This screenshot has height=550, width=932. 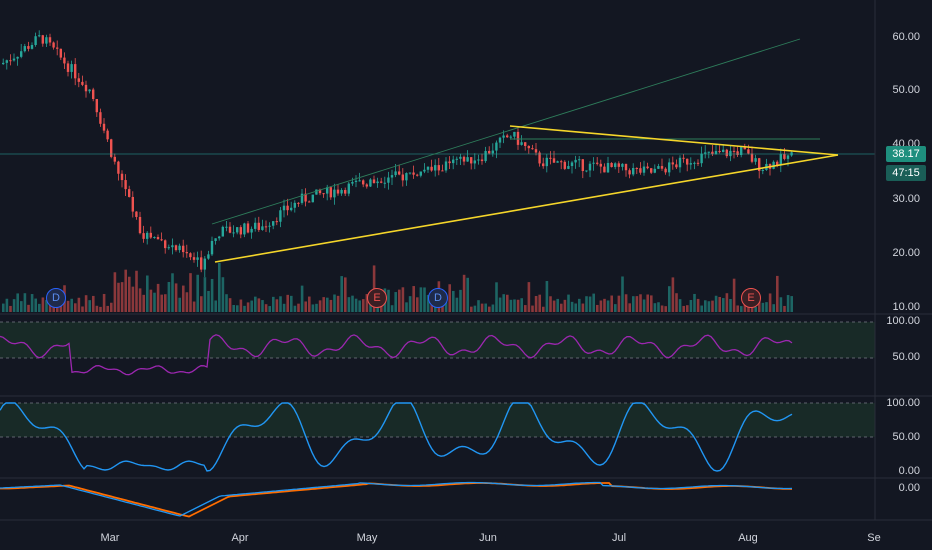 What do you see at coordinates (397, 287) in the screenshot?
I see `volume-bars` at bounding box center [397, 287].